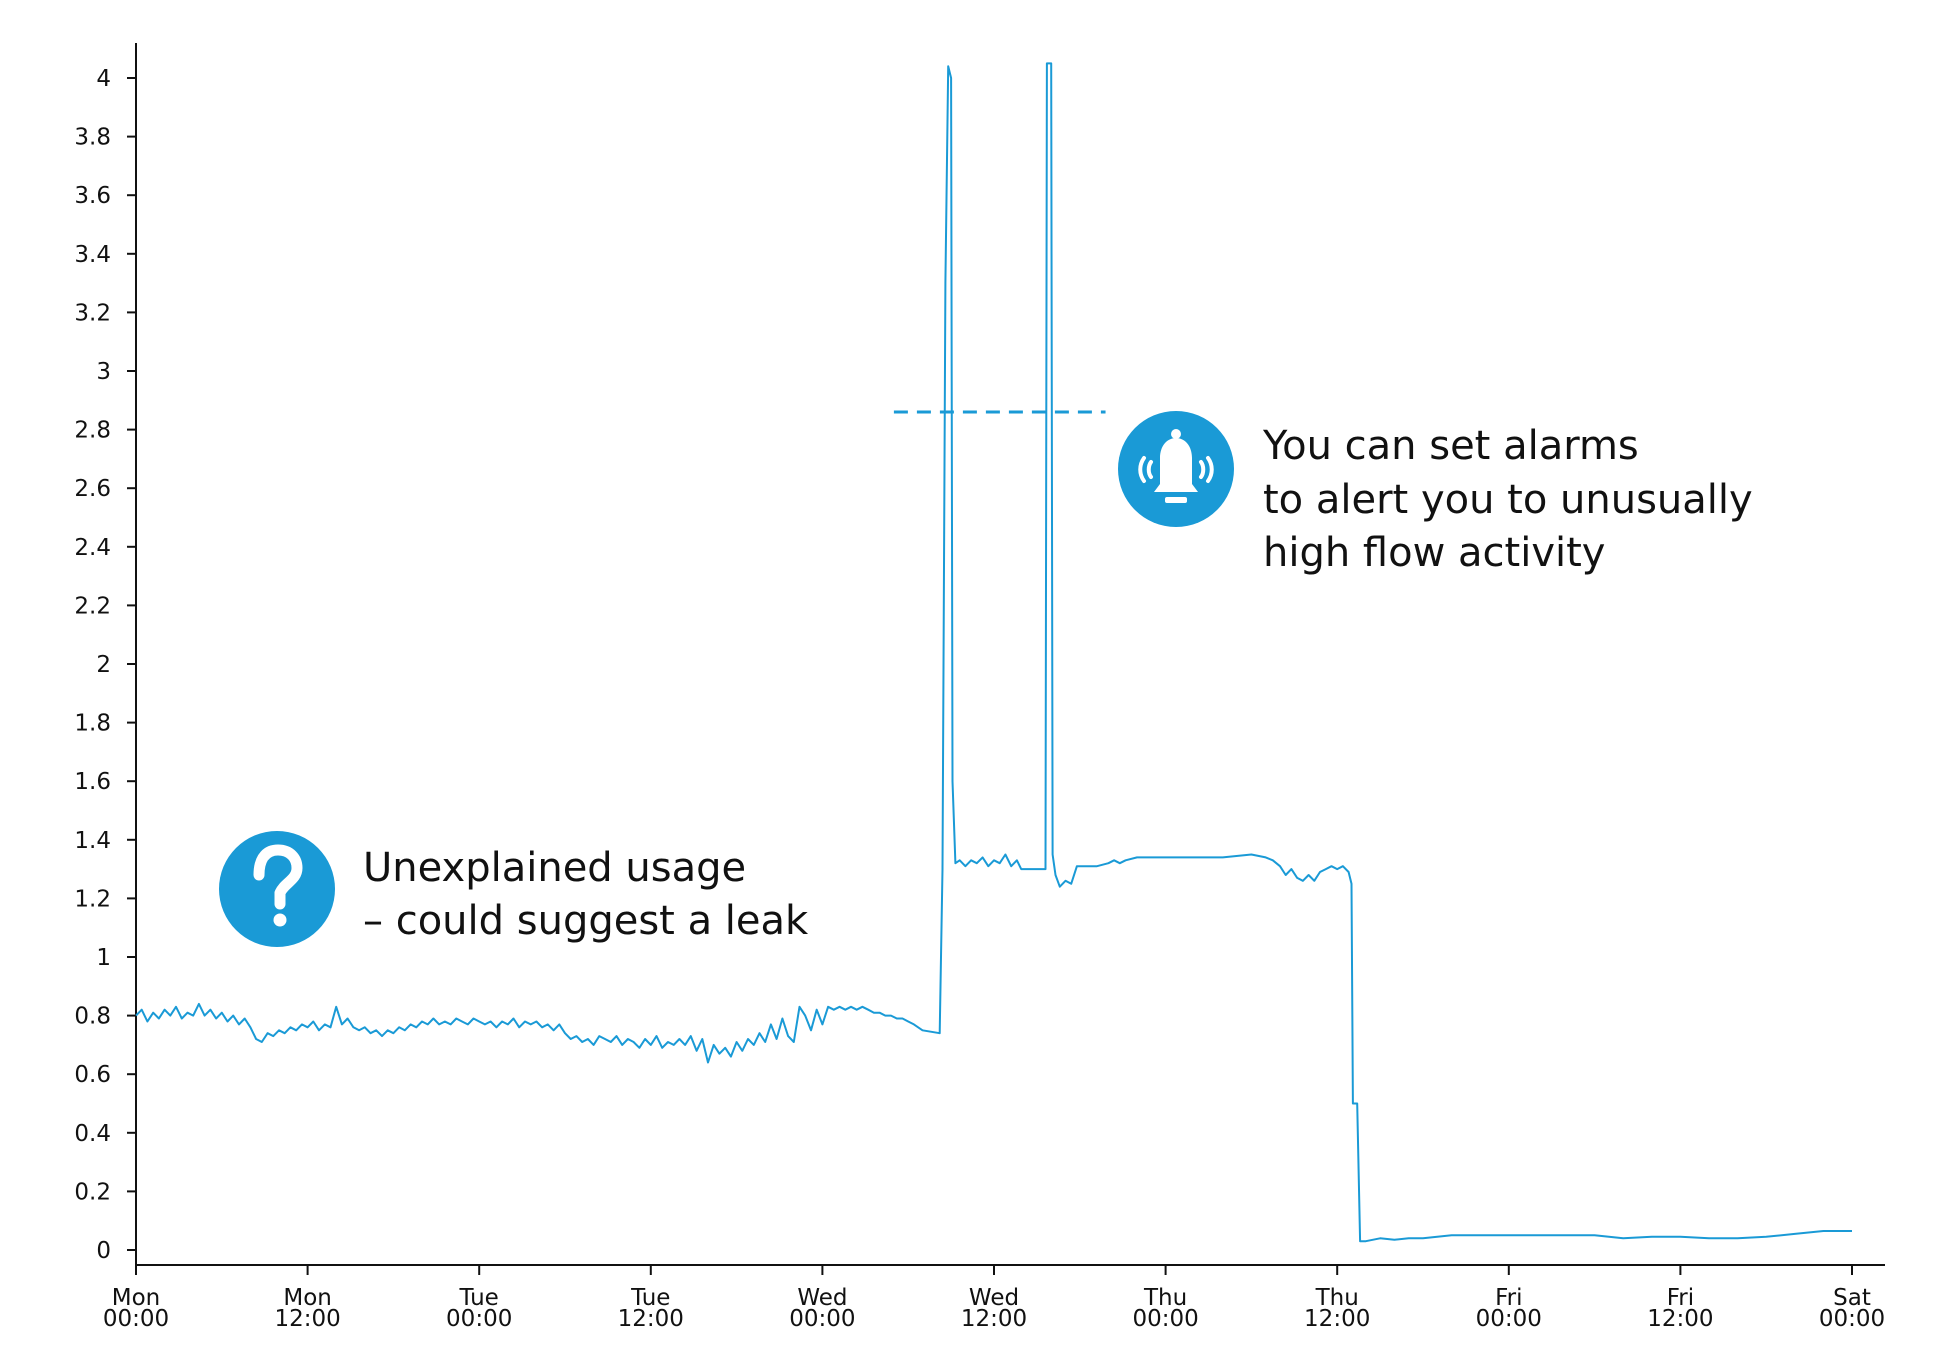 The image size is (1939, 1362). What do you see at coordinates (103, 372) in the screenshot?
I see `y-tick-label: 3` at bounding box center [103, 372].